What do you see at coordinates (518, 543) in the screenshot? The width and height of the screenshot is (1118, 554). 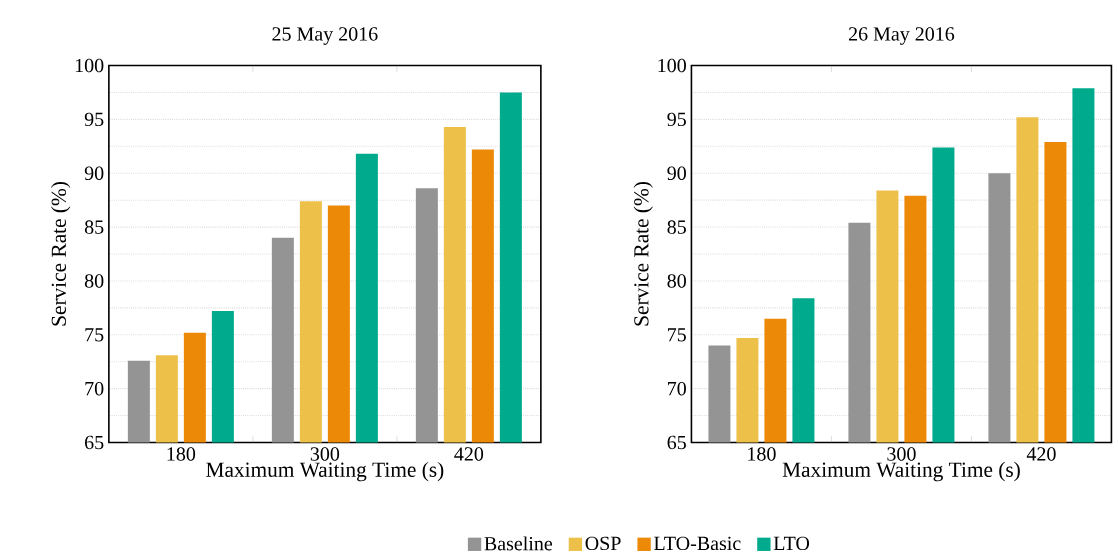 I see `legend-label: Baseline` at bounding box center [518, 543].